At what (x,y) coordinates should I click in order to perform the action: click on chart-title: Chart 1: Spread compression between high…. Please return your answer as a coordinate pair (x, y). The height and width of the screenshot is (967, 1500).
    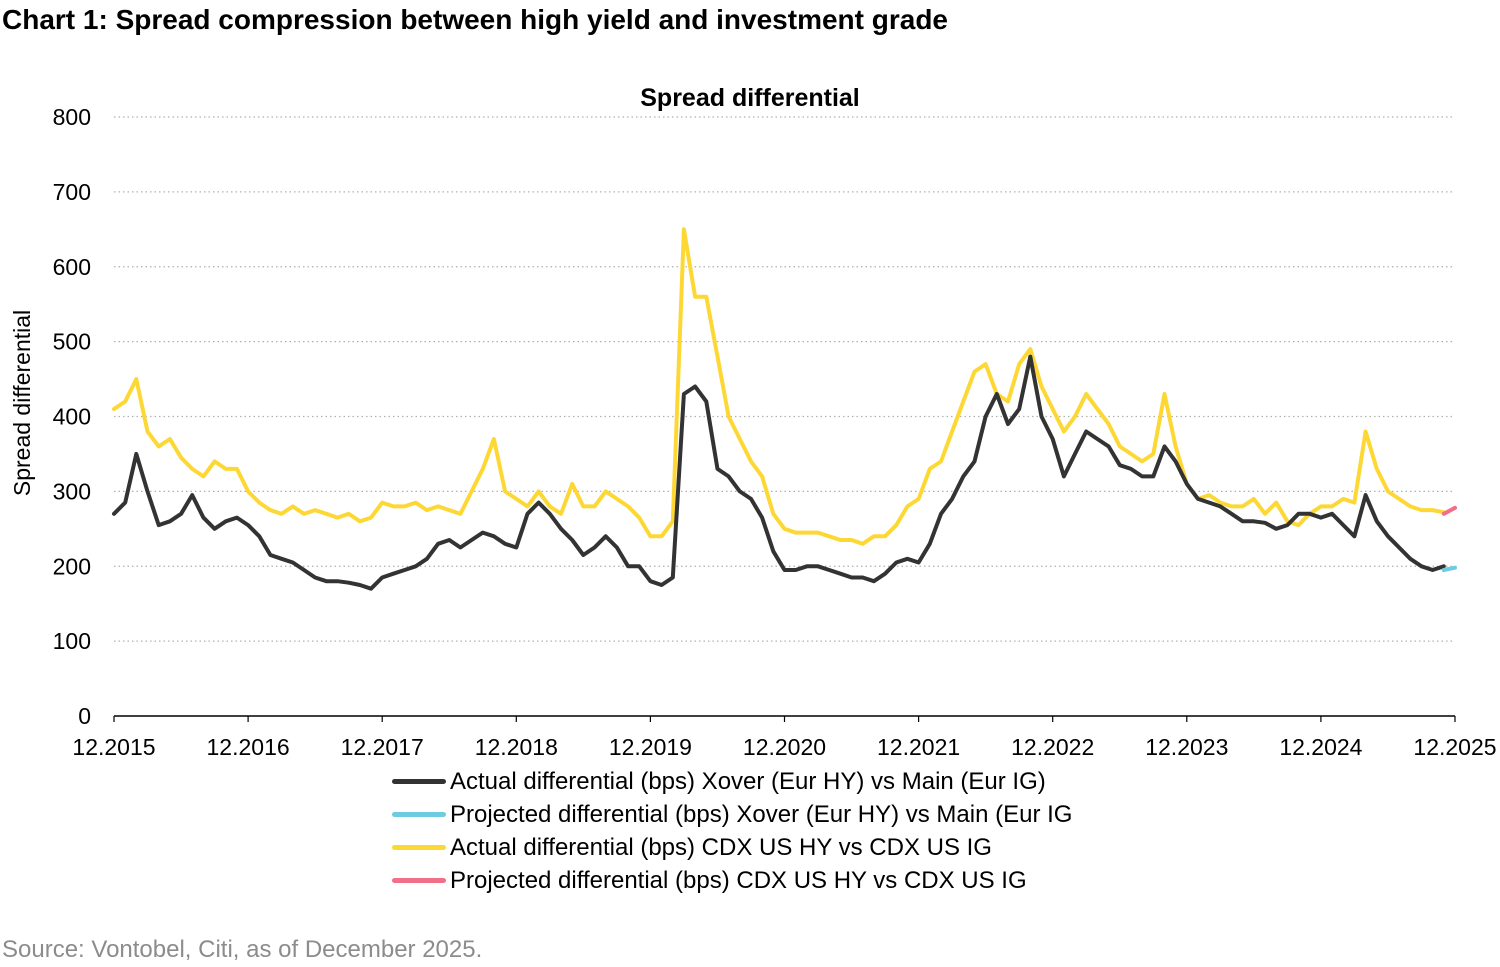
    Looking at the image, I should click on (475, 19).